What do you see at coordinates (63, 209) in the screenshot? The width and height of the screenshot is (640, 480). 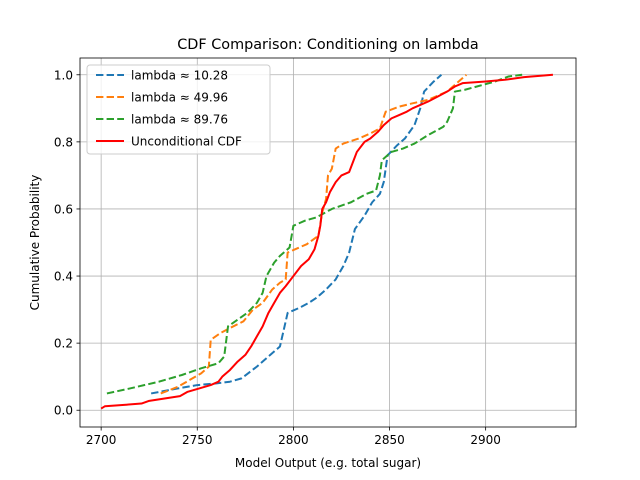 I see `y-tick-label: 0.6` at bounding box center [63, 209].